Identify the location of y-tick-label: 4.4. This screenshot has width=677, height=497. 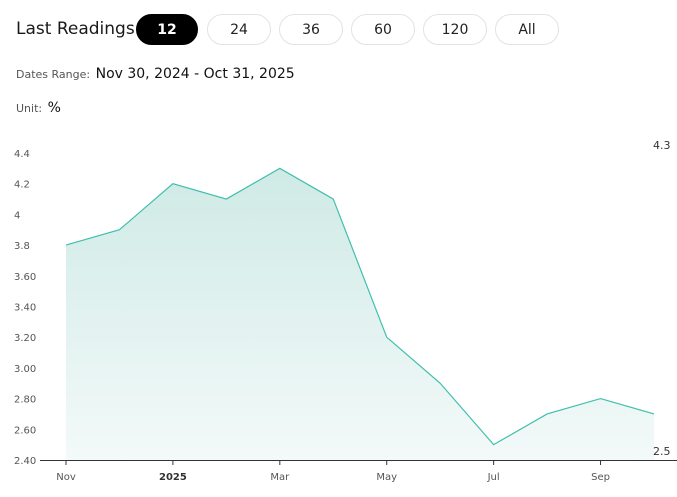
(22, 154).